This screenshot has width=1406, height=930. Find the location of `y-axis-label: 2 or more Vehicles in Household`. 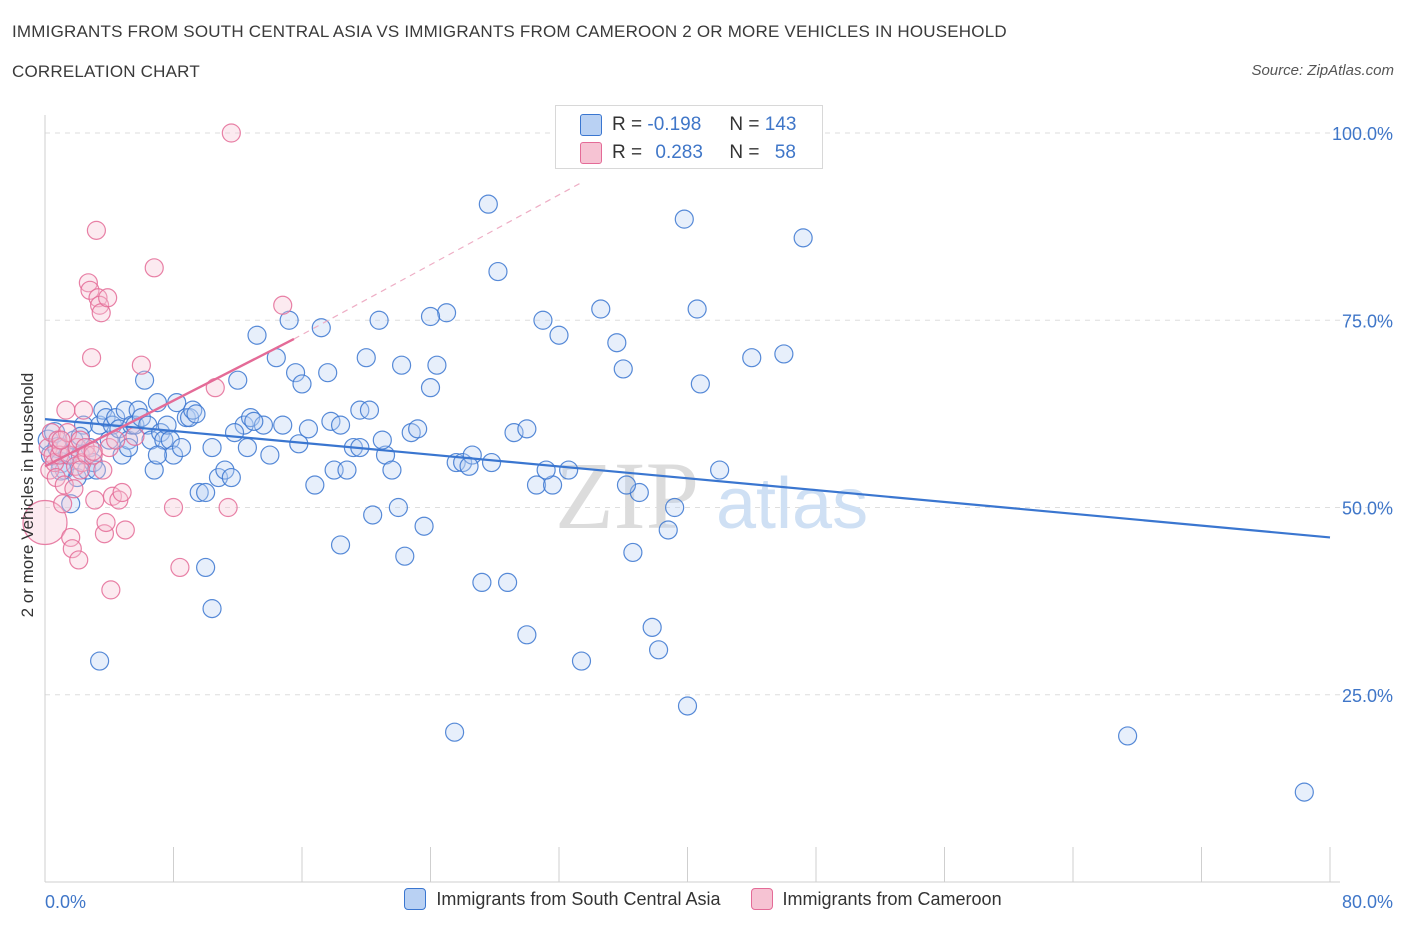

y-axis-label: 2 or more Vehicles in Household is located at coordinates (27, 495).